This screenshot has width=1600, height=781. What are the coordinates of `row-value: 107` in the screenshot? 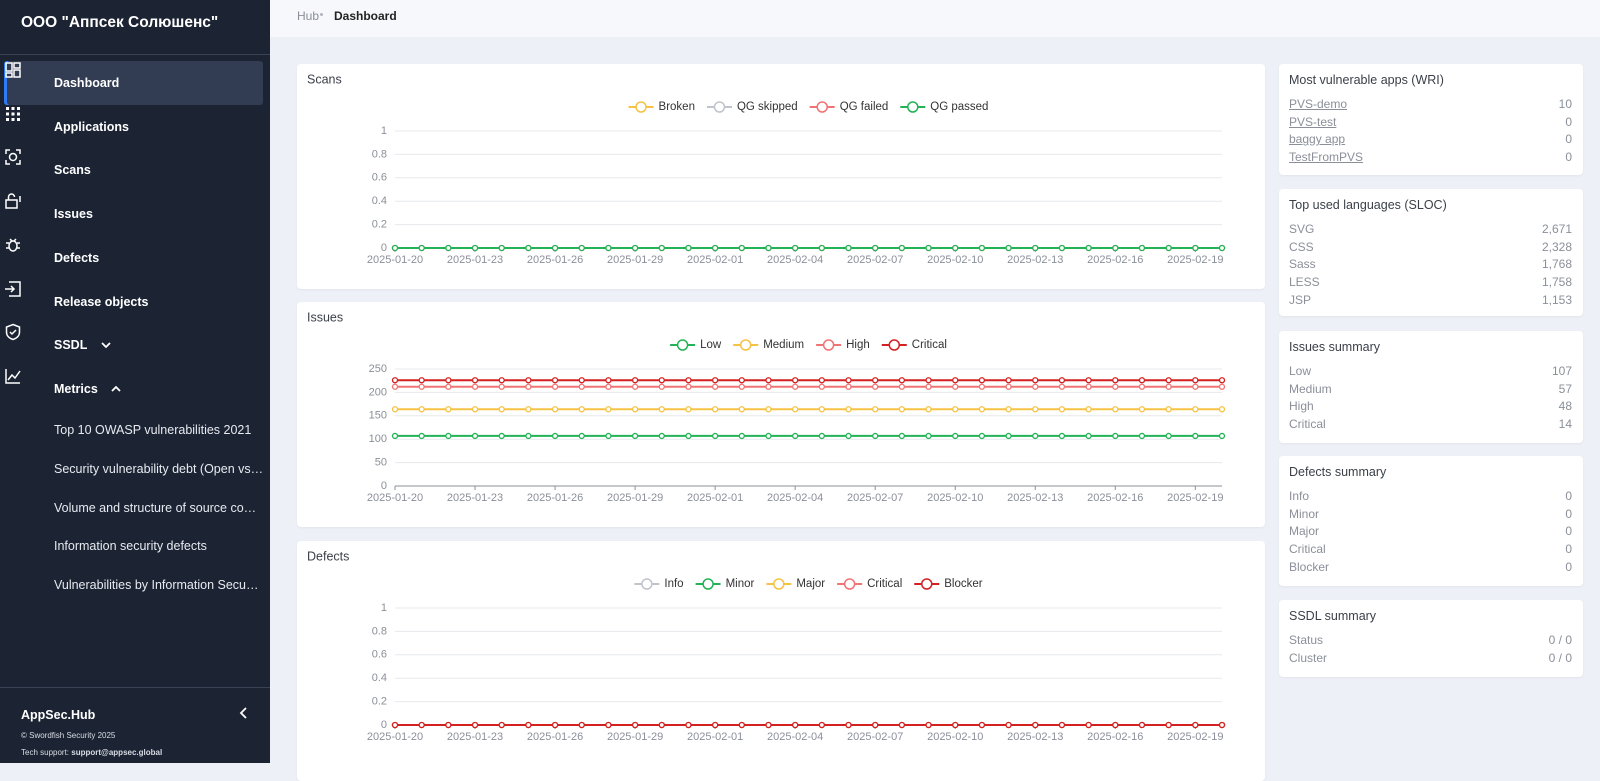 It's located at (1561, 371).